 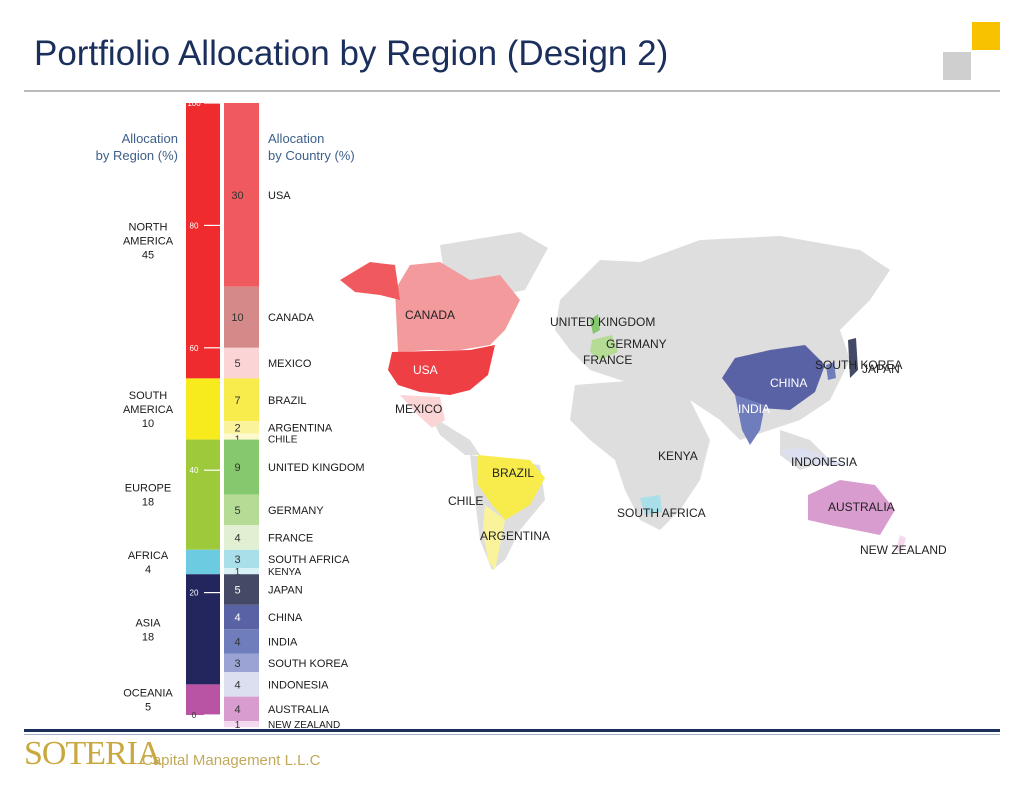 I want to click on map-label-south-africa: SOUTH AFRICA, so click(x=661, y=513).